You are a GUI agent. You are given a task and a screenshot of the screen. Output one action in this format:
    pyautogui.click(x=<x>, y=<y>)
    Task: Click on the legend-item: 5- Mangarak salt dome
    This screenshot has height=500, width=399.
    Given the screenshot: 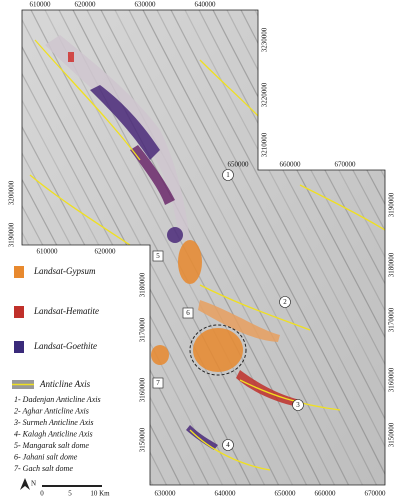 What is the action you would take?
    pyautogui.click(x=51, y=445)
    